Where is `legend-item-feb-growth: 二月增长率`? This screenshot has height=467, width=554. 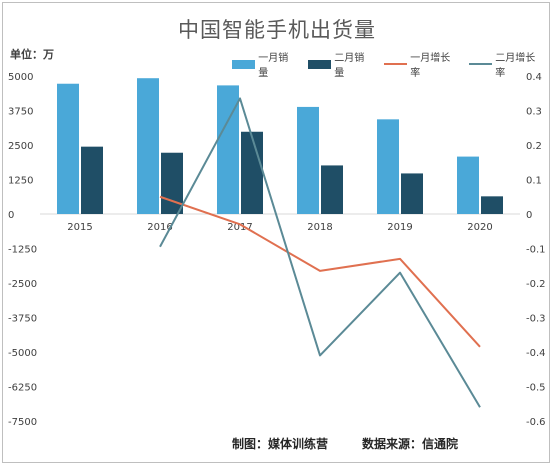 legend-item-feb-growth: 二月增长率 is located at coordinates (504, 64).